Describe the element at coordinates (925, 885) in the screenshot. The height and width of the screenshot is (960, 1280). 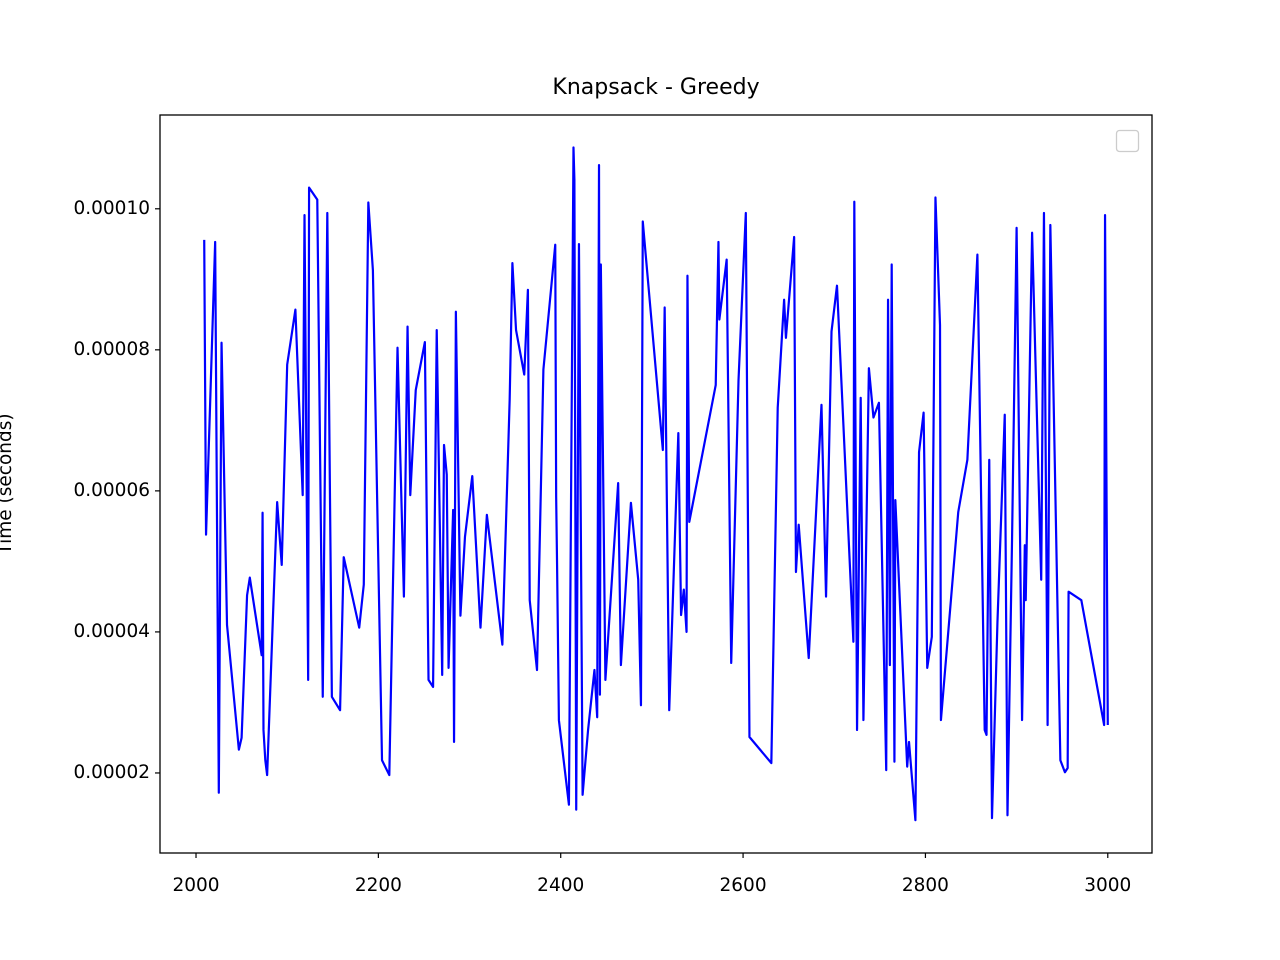
I see `x-tick-label: 2800` at that location.